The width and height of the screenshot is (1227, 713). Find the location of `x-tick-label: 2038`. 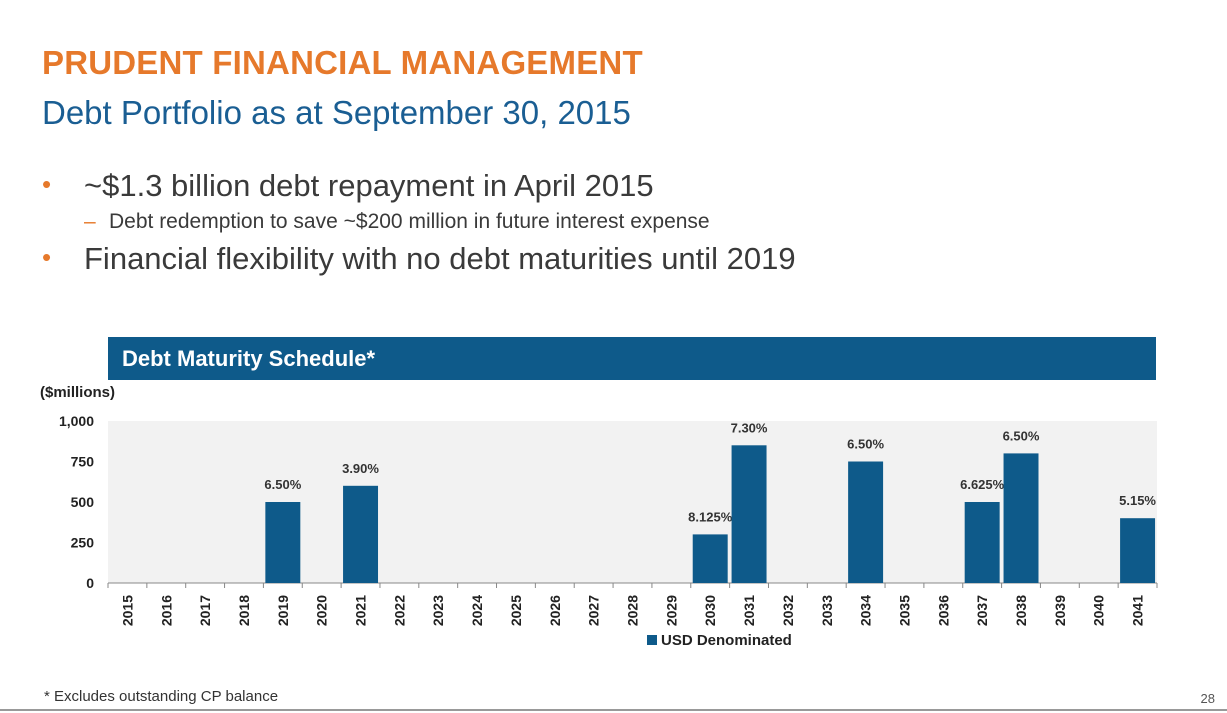

x-tick-label: 2038 is located at coordinates (1021, 610).